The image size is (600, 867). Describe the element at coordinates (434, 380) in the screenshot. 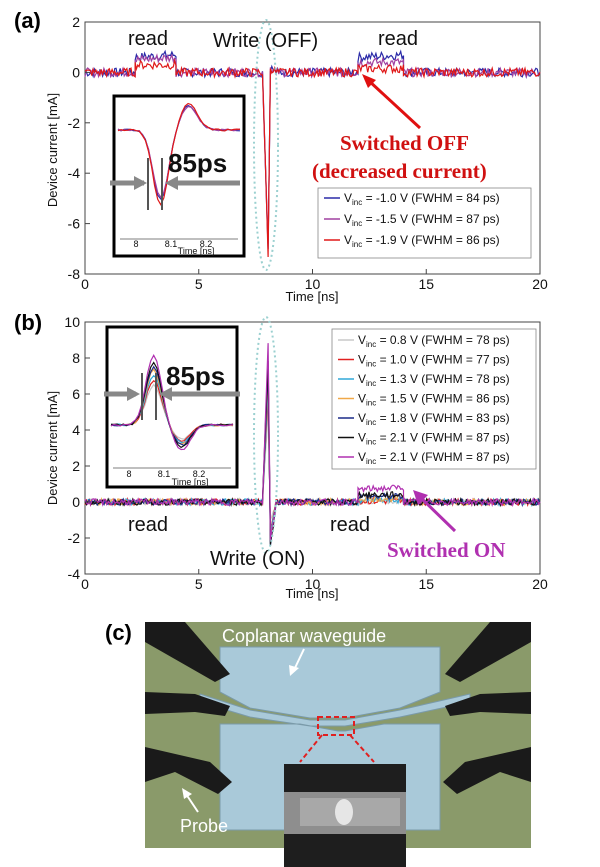

I see `legend-entry: Vinc = 1.3 V (FWHM = 78 ps)` at that location.